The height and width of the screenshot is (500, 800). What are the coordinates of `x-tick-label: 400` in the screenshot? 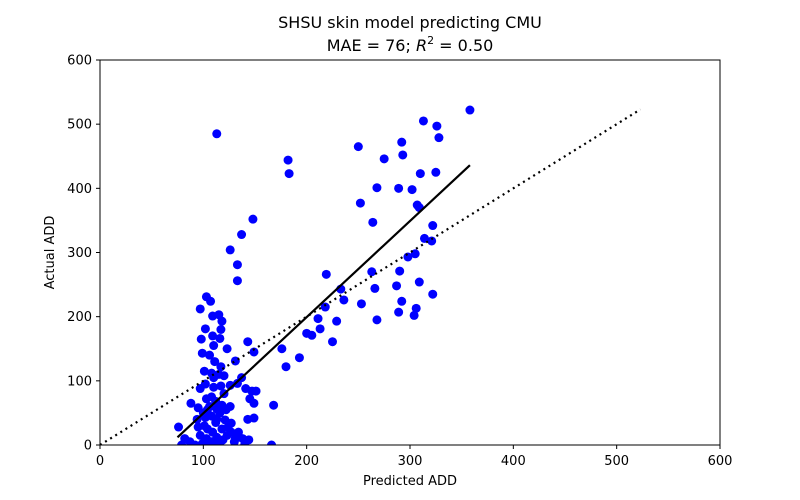 It's located at (513, 461).